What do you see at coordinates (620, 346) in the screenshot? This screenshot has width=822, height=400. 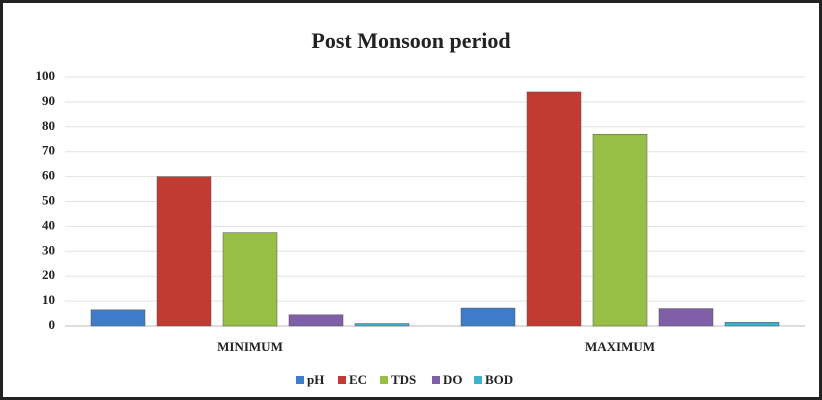 I see `x-tick-label: MAXIMUM` at bounding box center [620, 346].